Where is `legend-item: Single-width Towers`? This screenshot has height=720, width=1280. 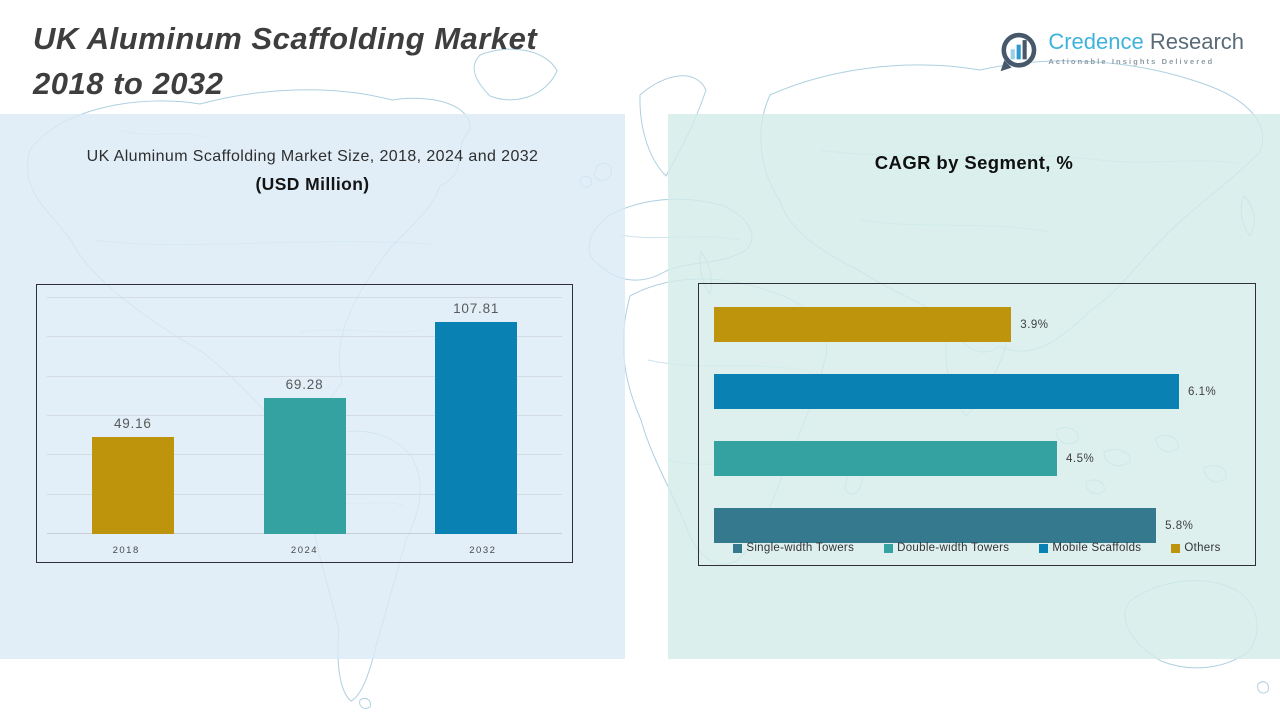 legend-item: Single-width Towers is located at coordinates (793, 548).